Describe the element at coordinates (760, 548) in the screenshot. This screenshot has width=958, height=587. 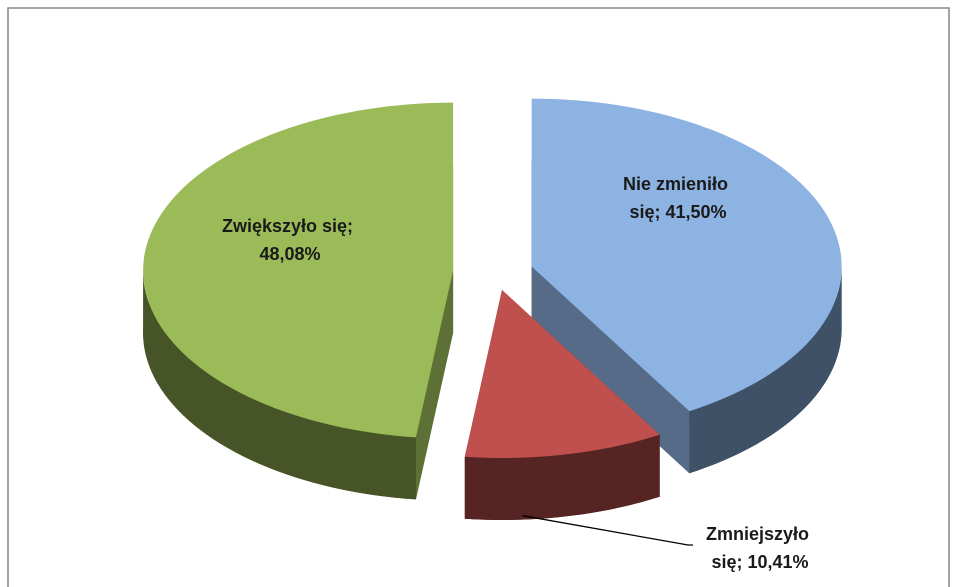
I see `data-label: Zmniejszyło się; 10,41%` at that location.